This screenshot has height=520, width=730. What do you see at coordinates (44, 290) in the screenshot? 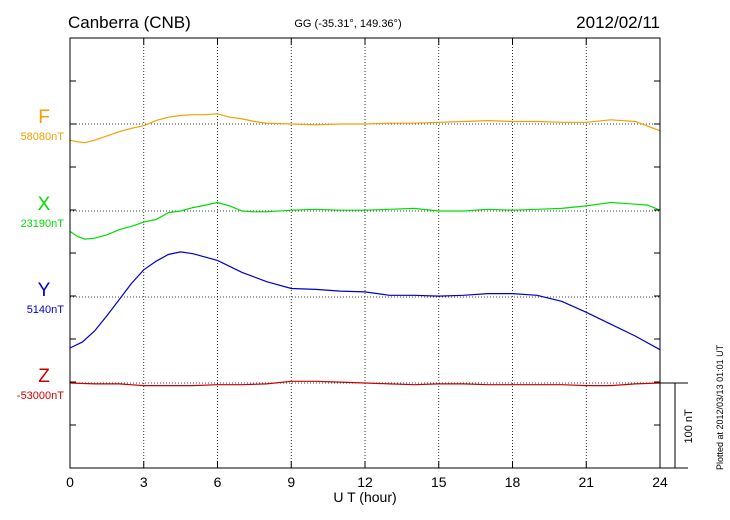
I see `series-name-y: Y` at bounding box center [44, 290].